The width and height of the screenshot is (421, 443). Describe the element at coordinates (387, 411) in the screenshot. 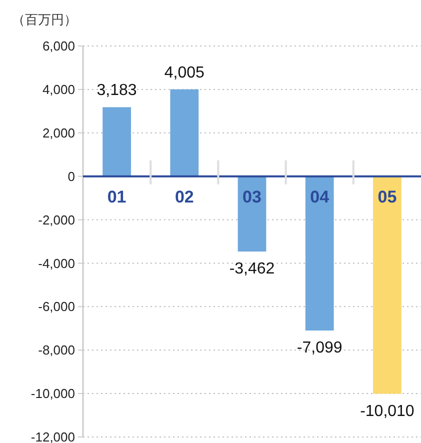

I see `data-label: -10,010` at that location.